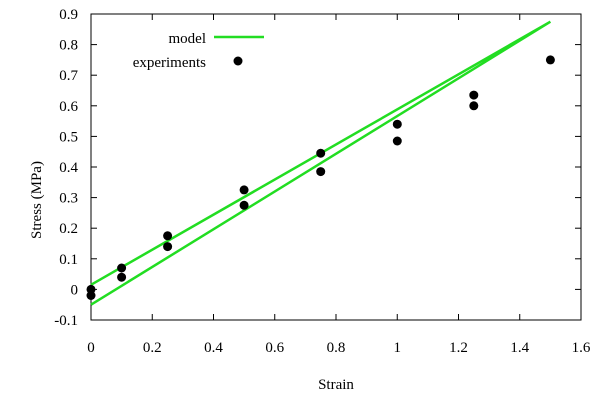  What do you see at coordinates (213, 348) in the screenshot?
I see `x-tick-label: 0.4` at bounding box center [213, 348].